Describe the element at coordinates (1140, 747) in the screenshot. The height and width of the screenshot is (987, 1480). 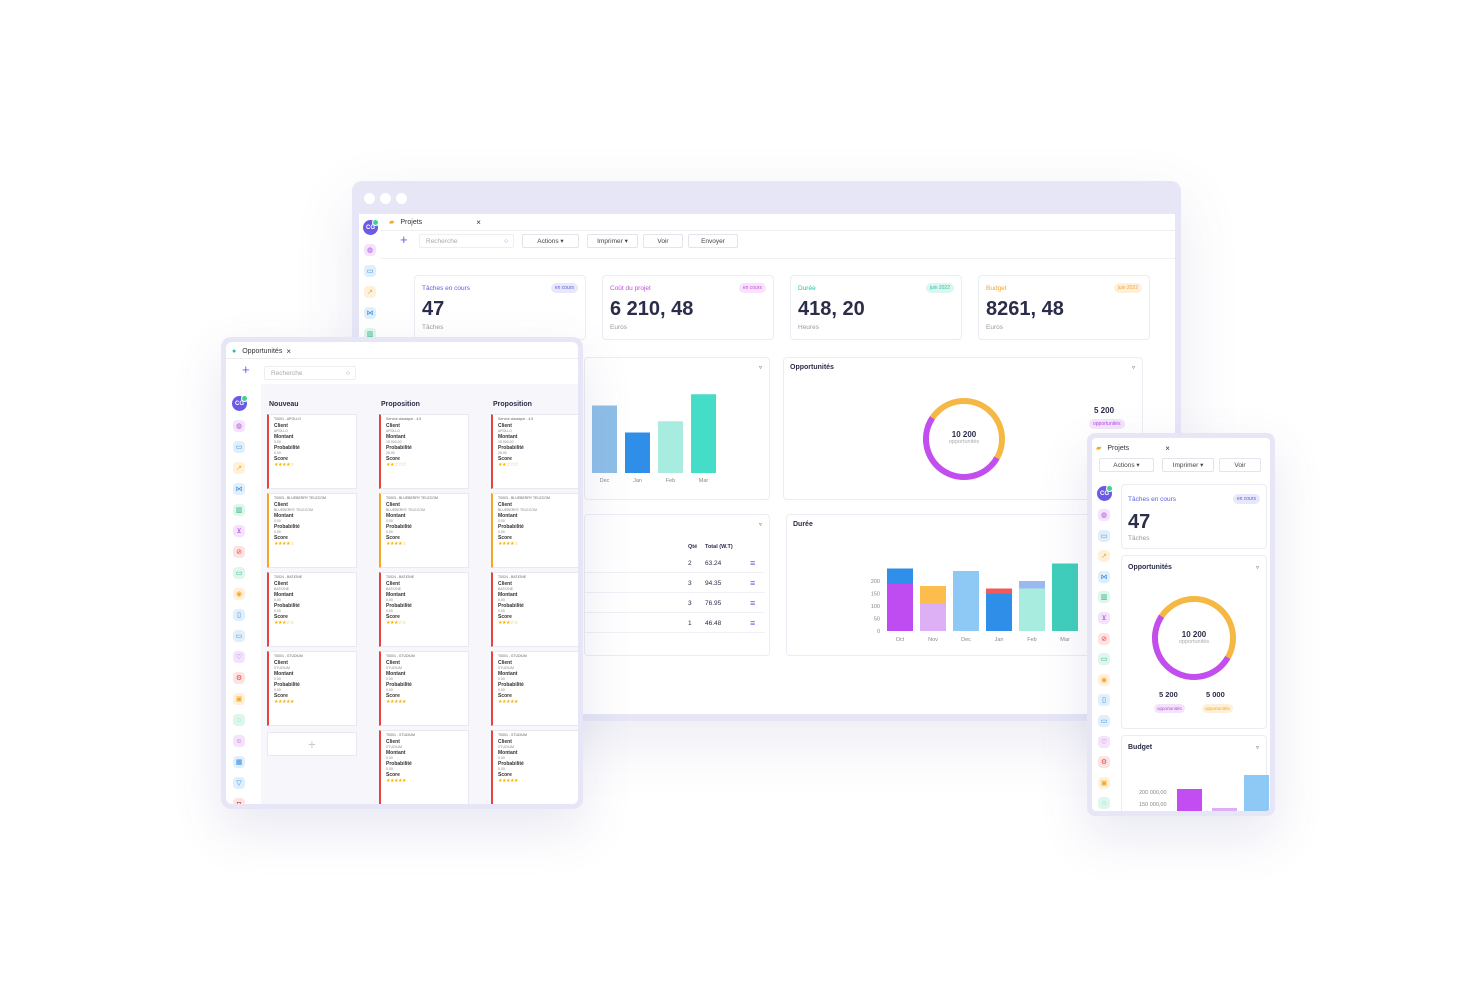
I see `panel-title: Budget` at that location.